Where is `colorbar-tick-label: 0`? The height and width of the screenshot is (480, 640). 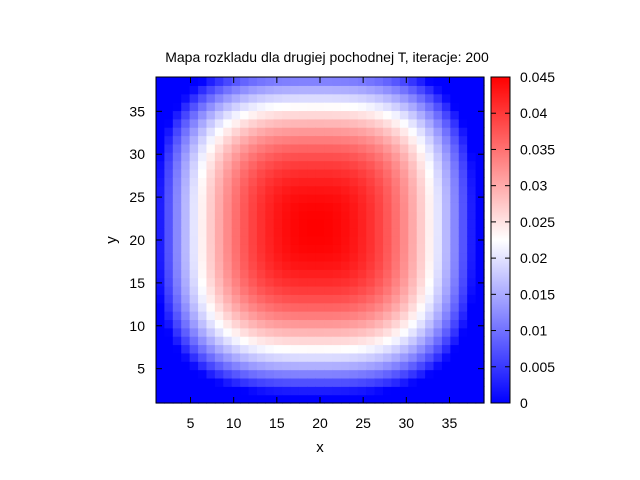 colorbar-tick-label: 0 is located at coordinates (524, 403).